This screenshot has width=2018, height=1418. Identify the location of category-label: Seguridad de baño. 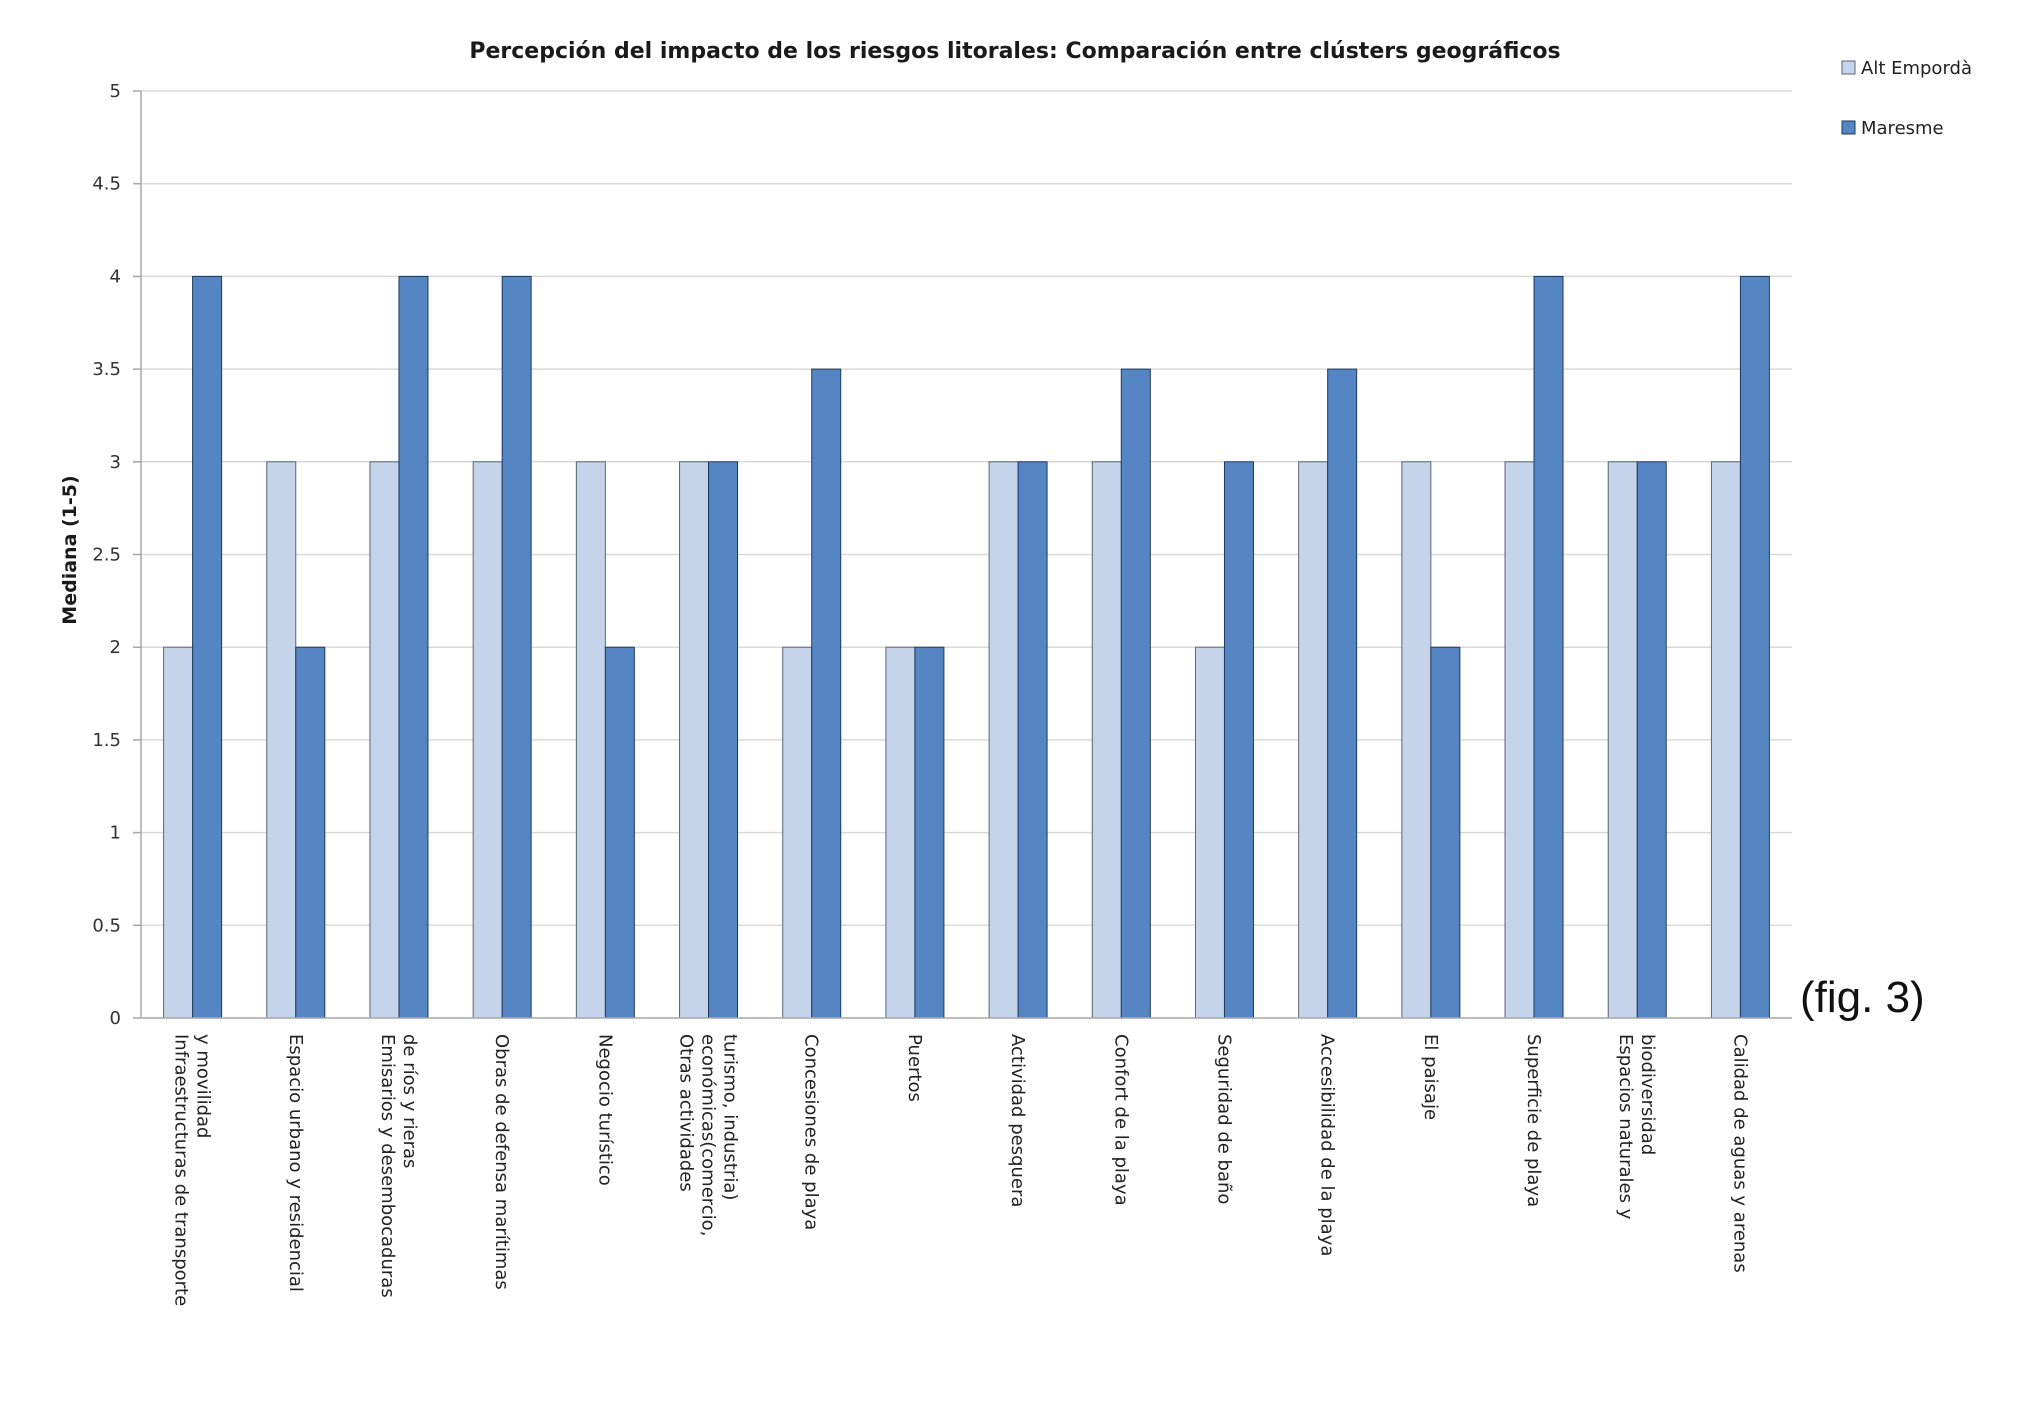
(1223, 1119).